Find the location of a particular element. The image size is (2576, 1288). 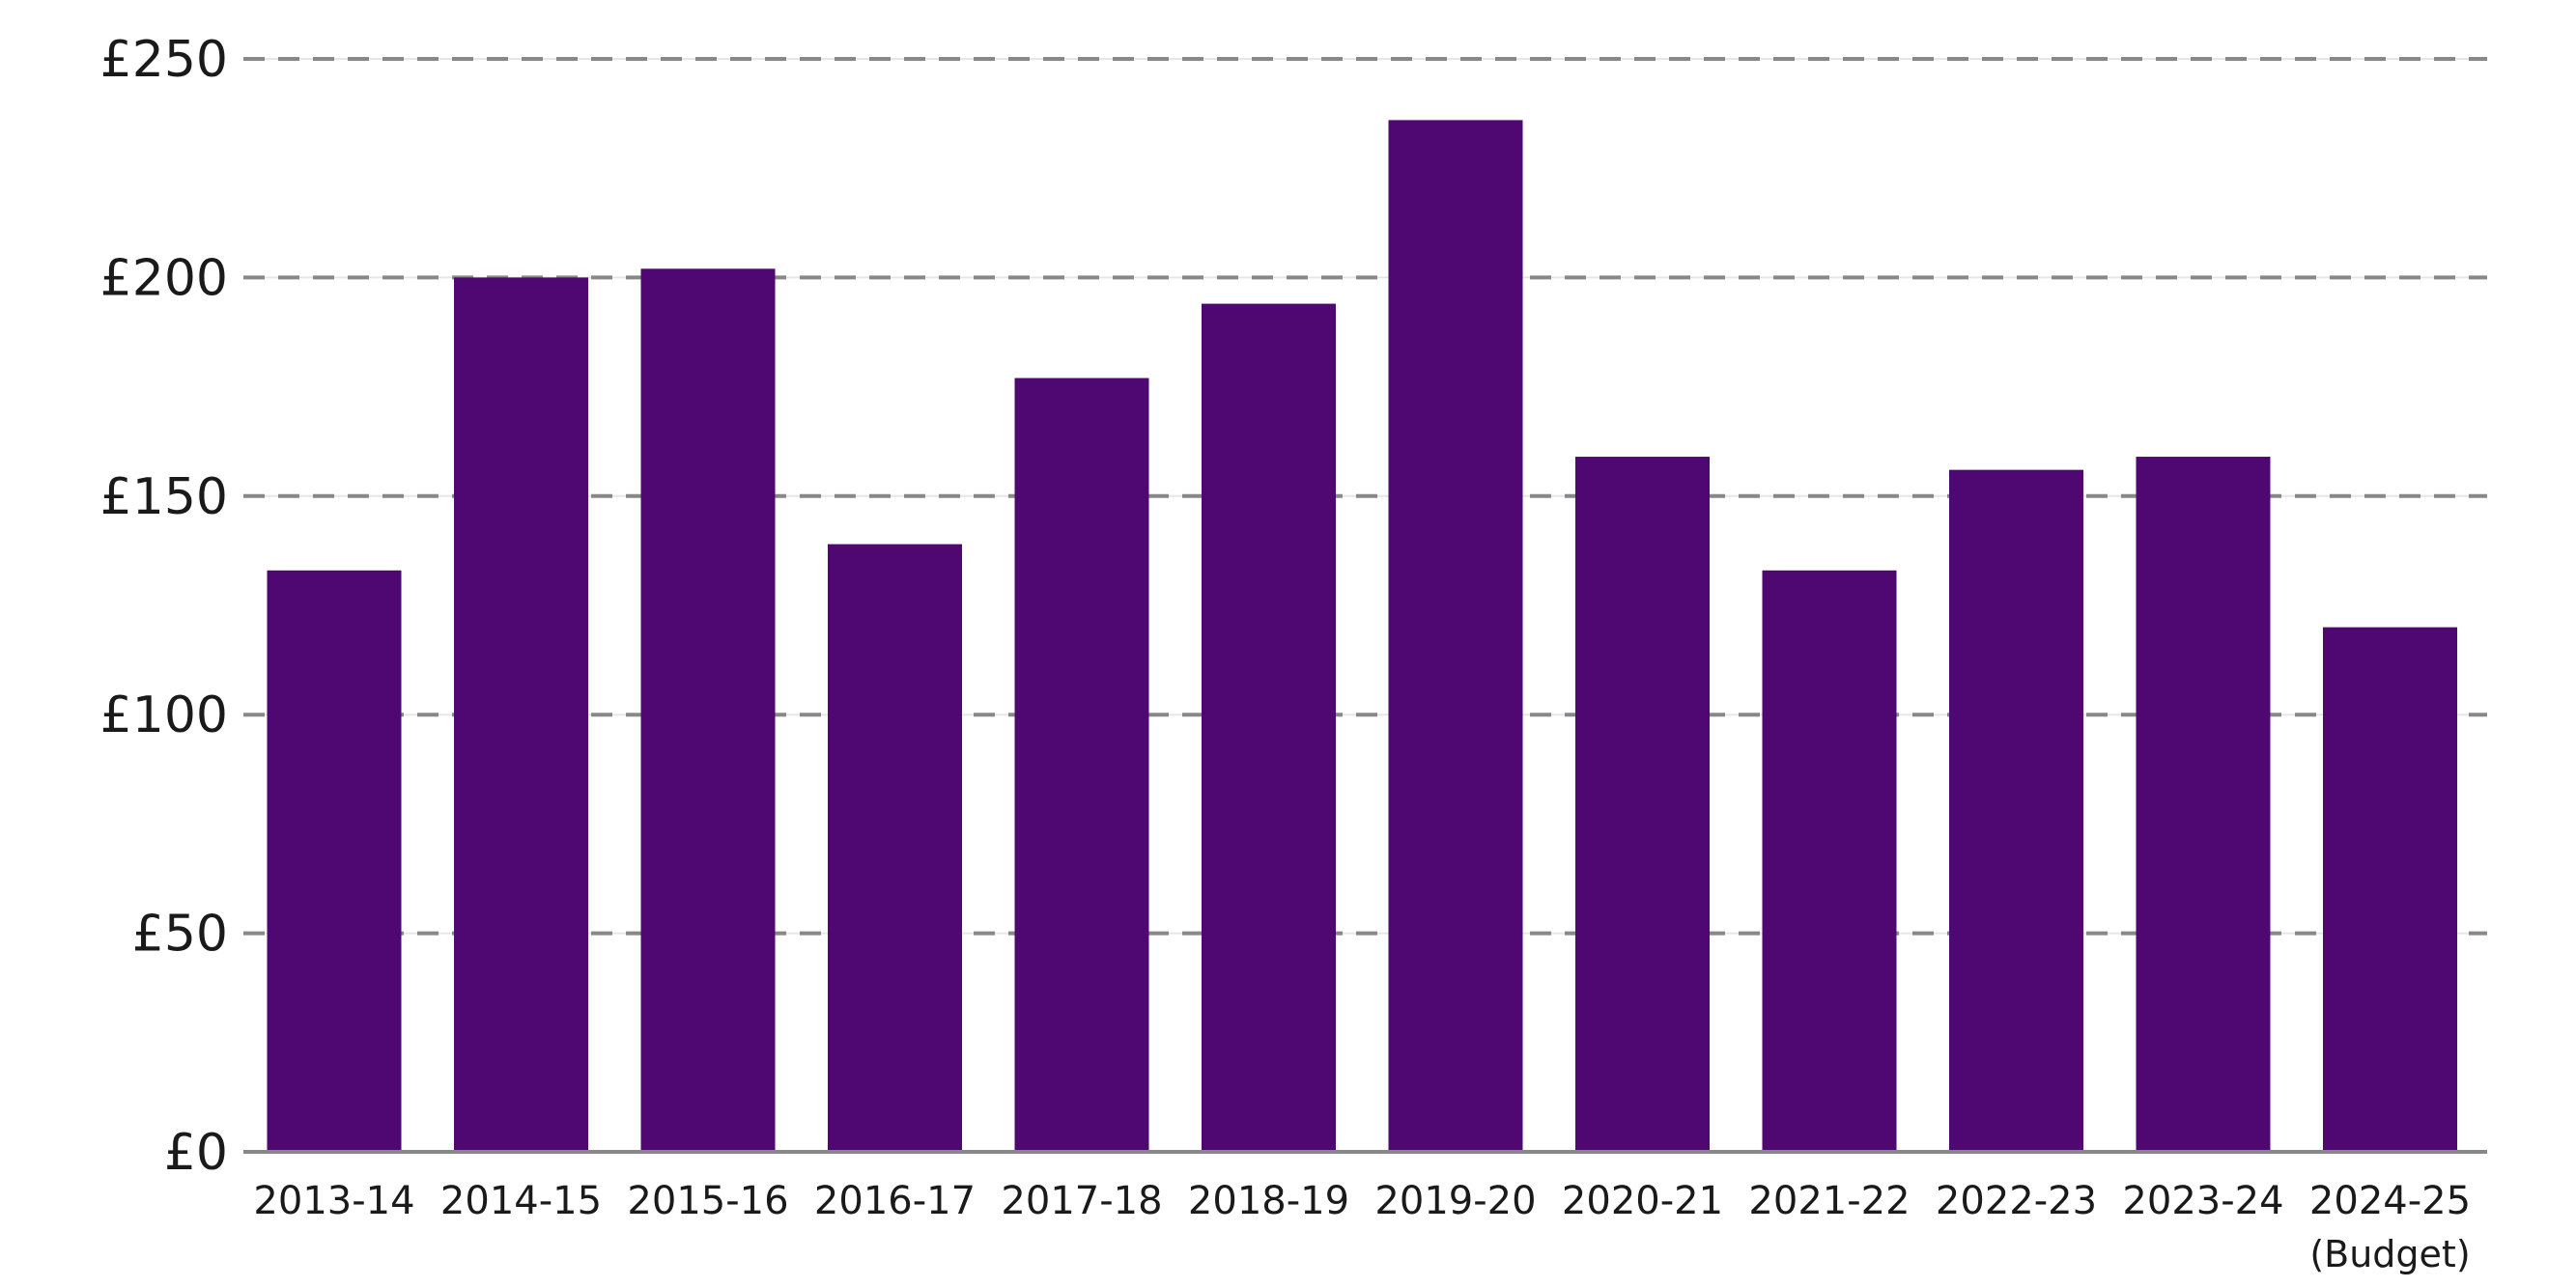

x-tick-label: 2017-18 is located at coordinates (1081, 1201).